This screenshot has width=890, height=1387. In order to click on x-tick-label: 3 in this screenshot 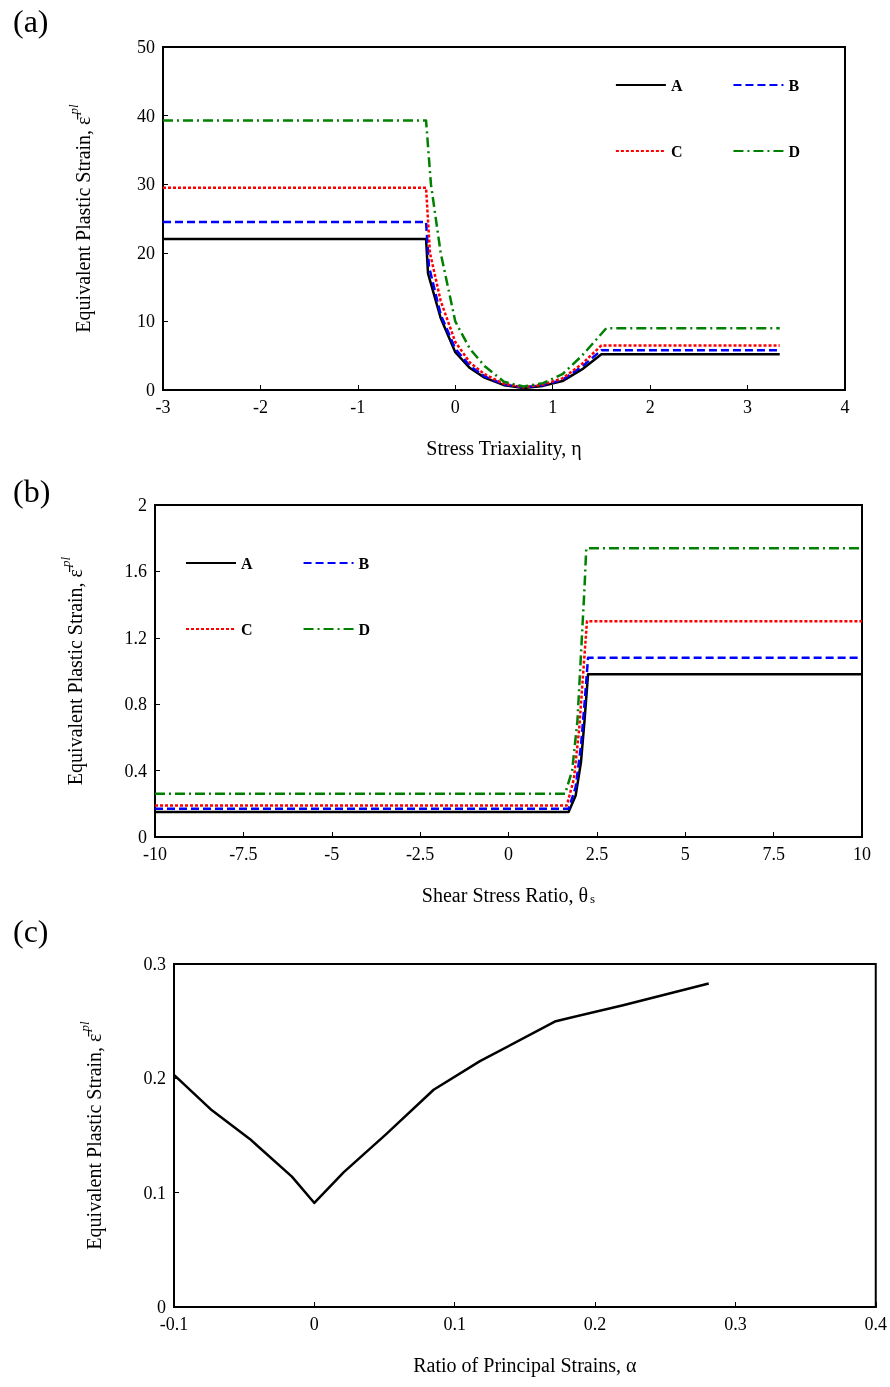, I will do `click(748, 407)`.